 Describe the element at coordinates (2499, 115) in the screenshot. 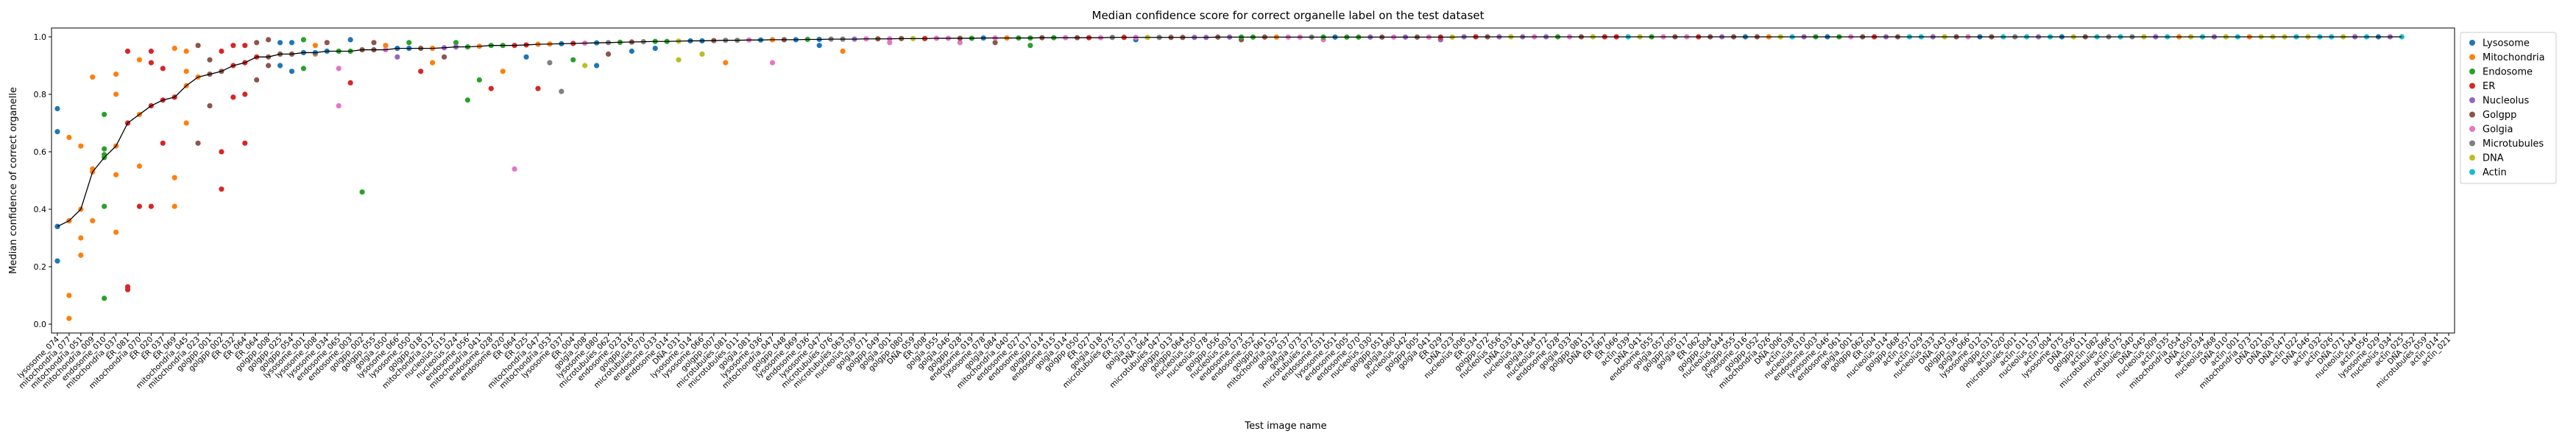

I see `legend-label: Golgpp` at that location.